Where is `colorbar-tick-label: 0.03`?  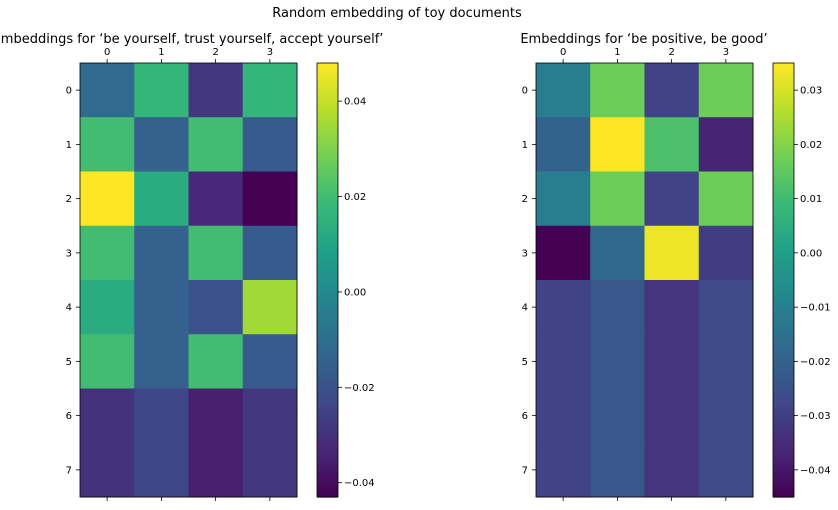
colorbar-tick-label: 0.03 is located at coordinates (811, 91).